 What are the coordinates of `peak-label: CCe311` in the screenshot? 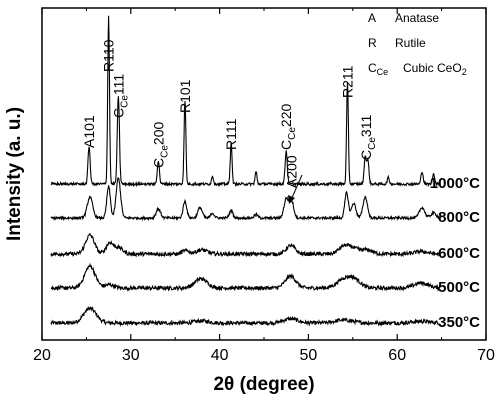 It's located at (368, 137).